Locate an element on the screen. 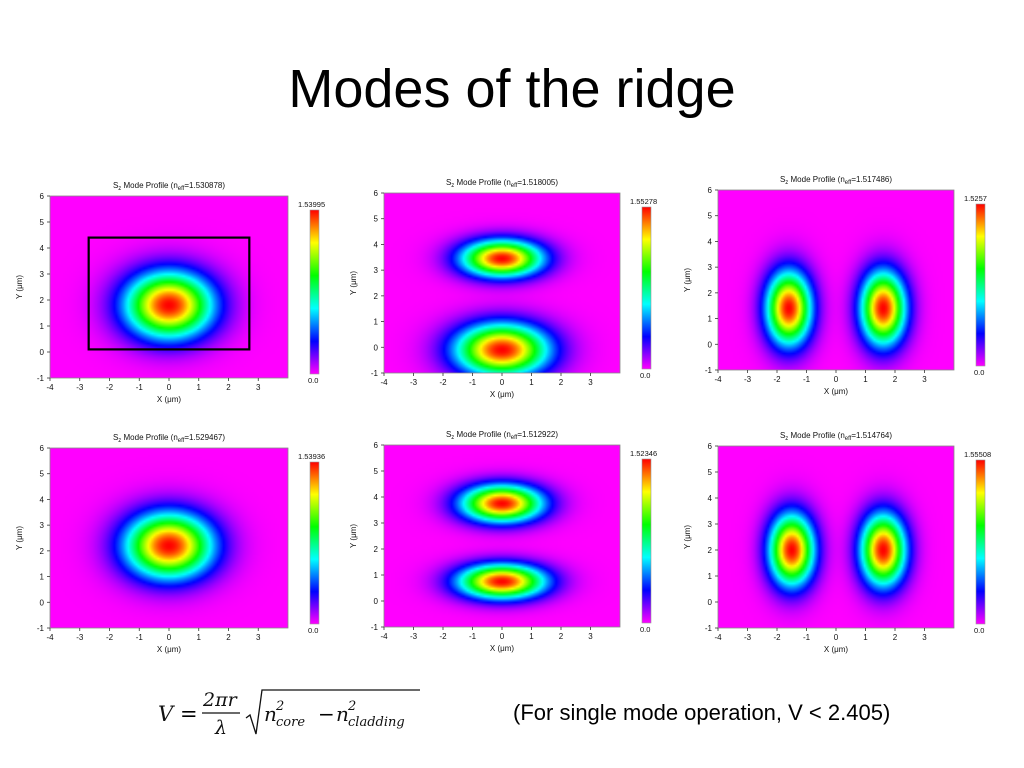  plot-title: Sz Mode Profile (neff=1.514764) is located at coordinates (836, 436).